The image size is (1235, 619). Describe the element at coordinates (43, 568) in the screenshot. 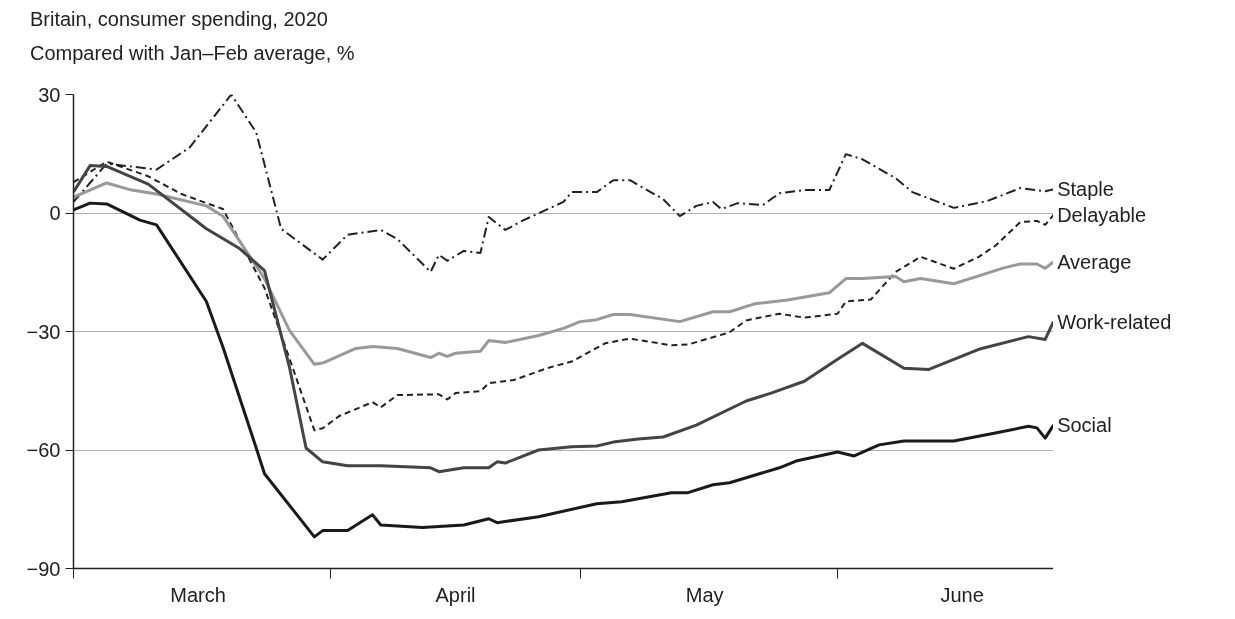

I see `y-tick-label: −90` at that location.